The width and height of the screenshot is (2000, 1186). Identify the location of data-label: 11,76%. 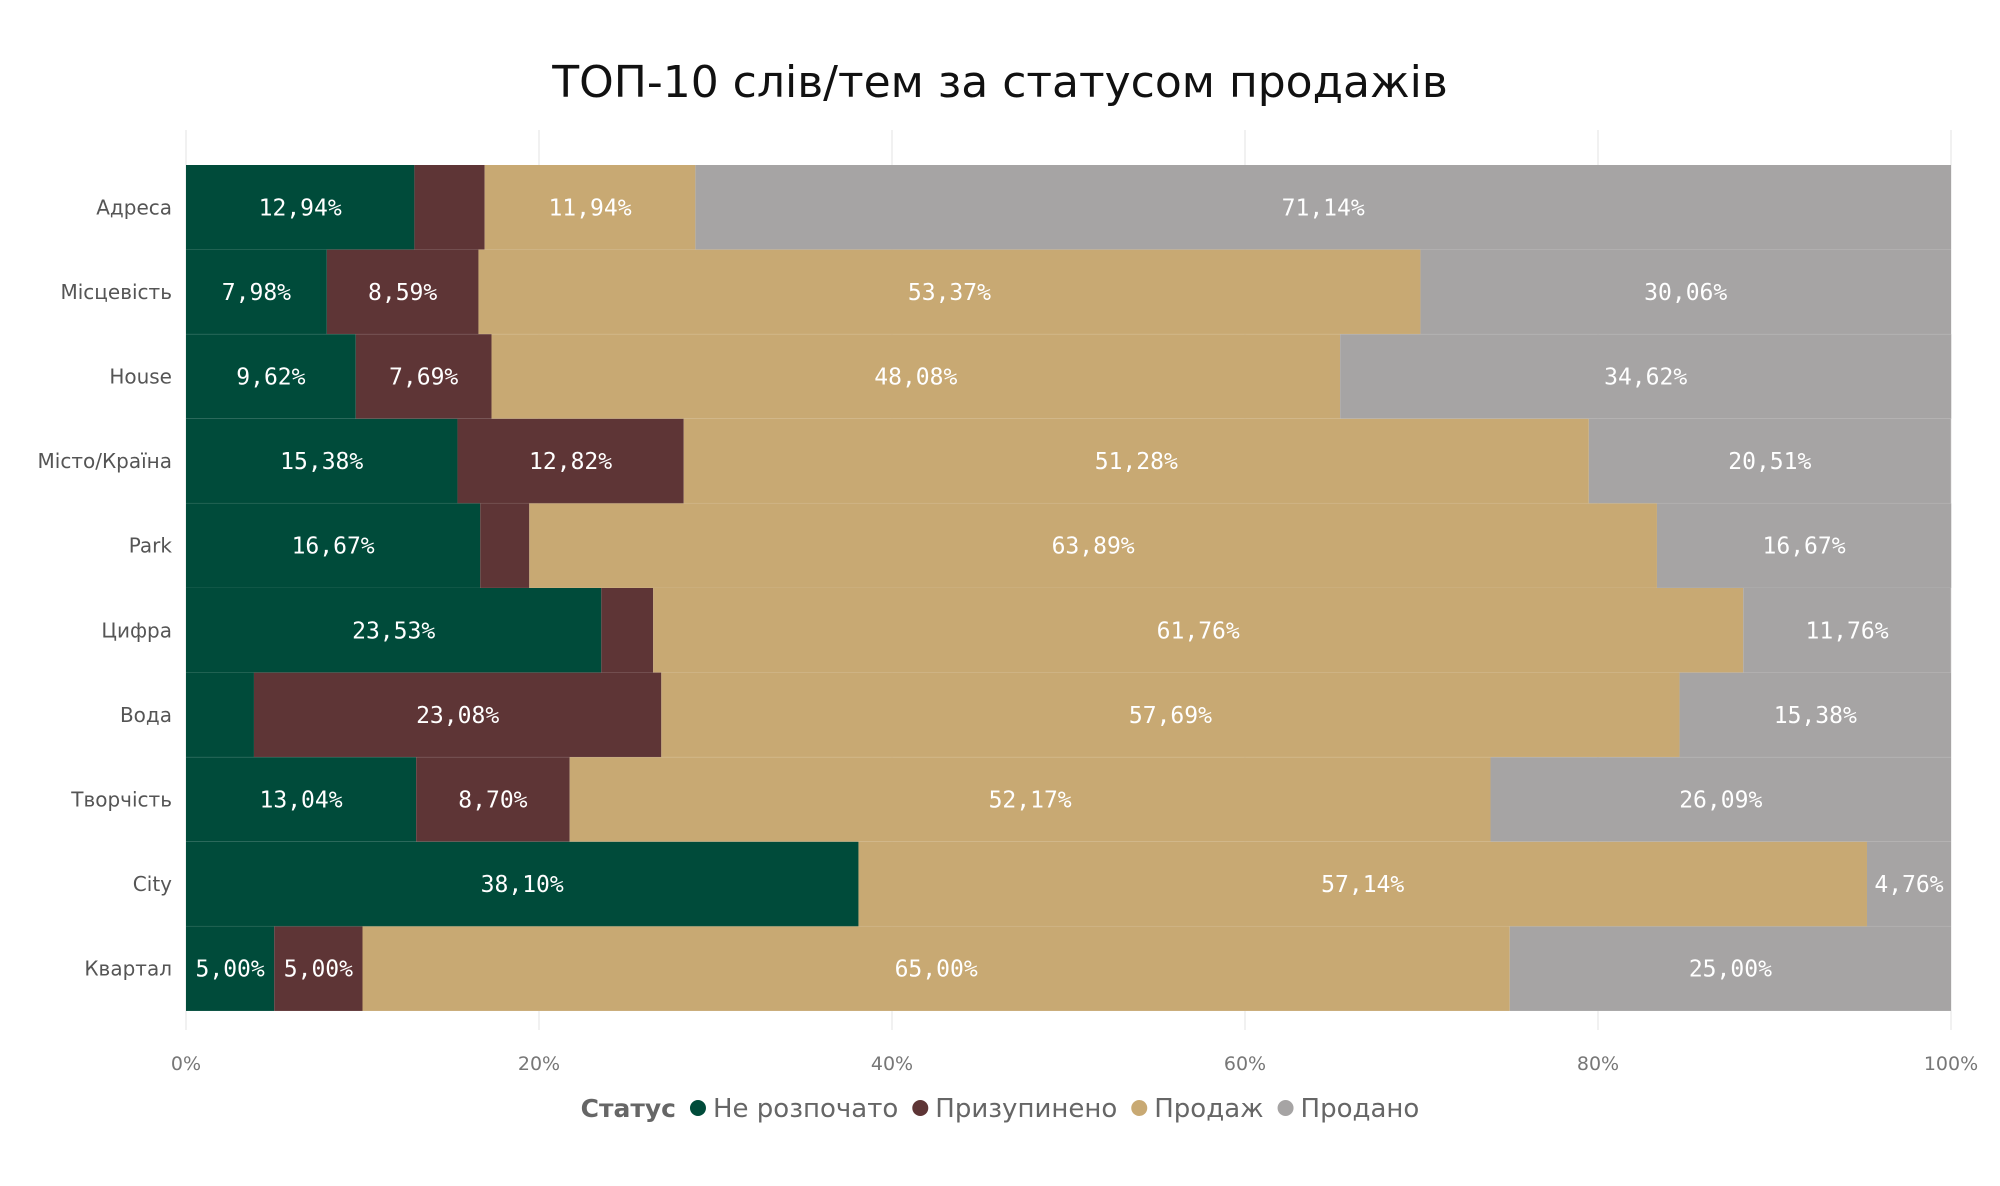
(1846, 631).